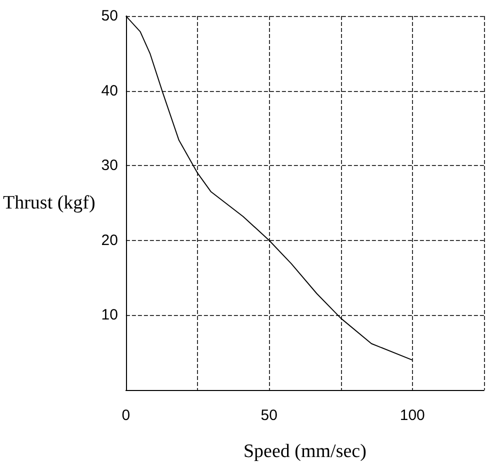  Describe the element at coordinates (109, 240) in the screenshot. I see `y-tick-label: 20` at that location.